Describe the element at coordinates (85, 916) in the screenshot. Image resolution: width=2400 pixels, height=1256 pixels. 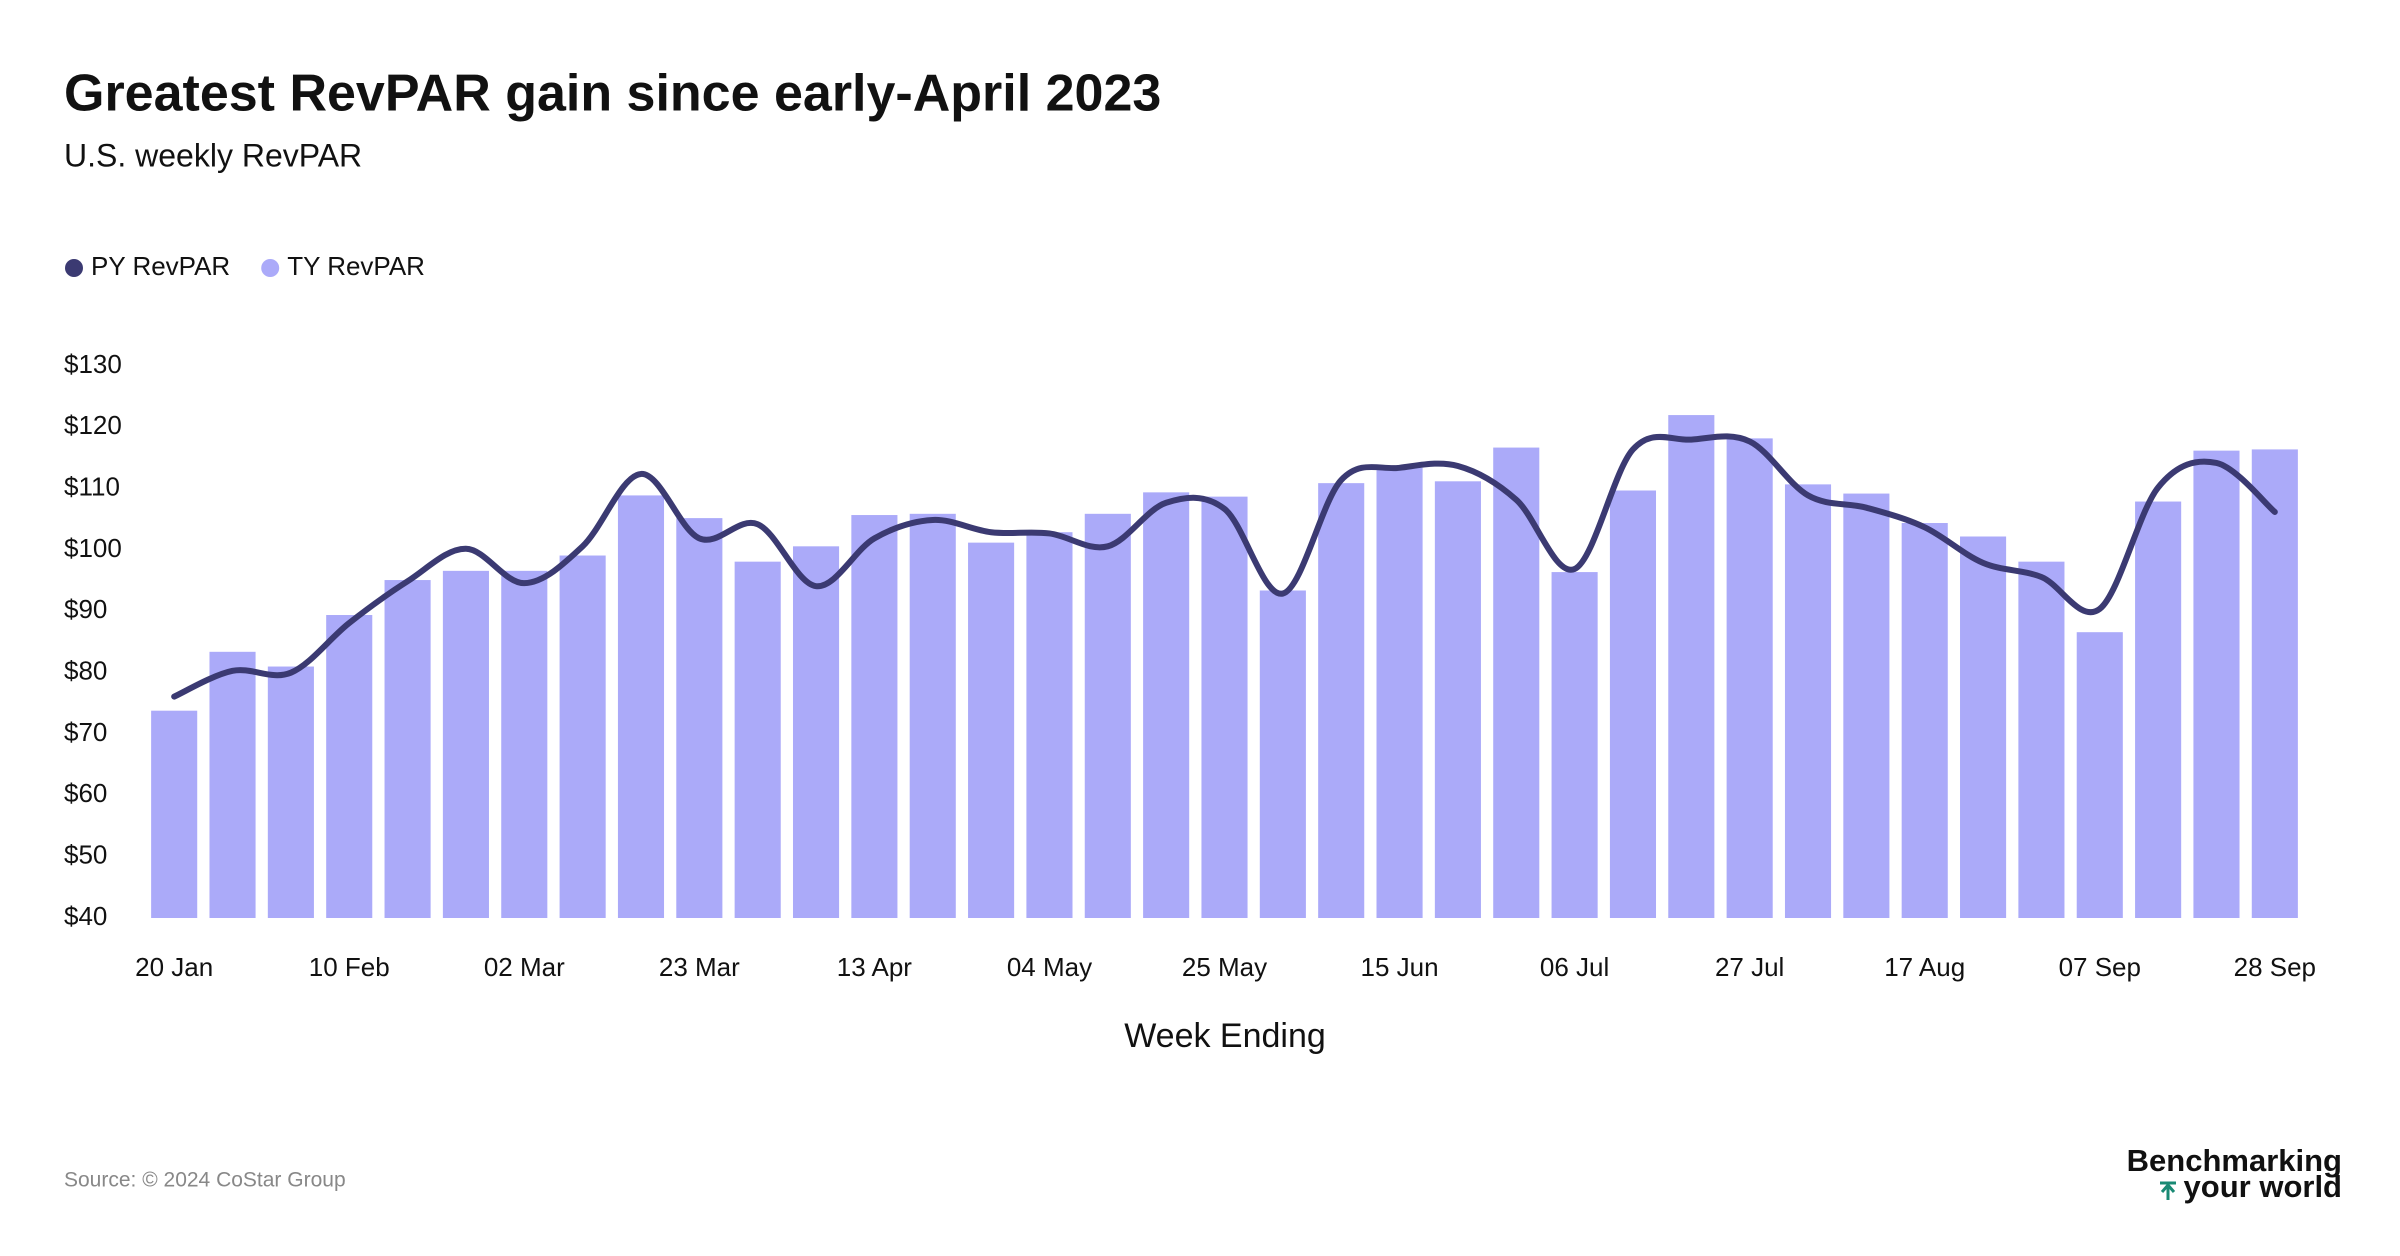
I see `y-tick-label: $40` at that location.